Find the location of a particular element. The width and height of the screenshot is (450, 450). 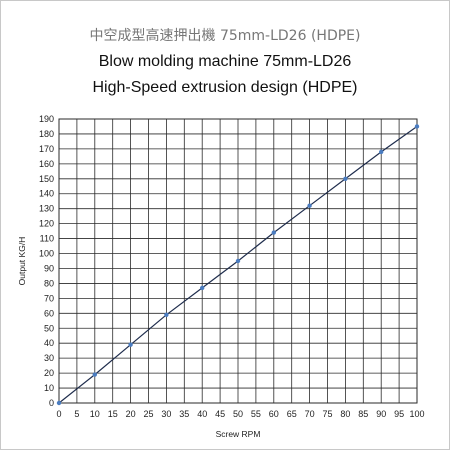

y-tick-label: 30 is located at coordinates (49, 358).